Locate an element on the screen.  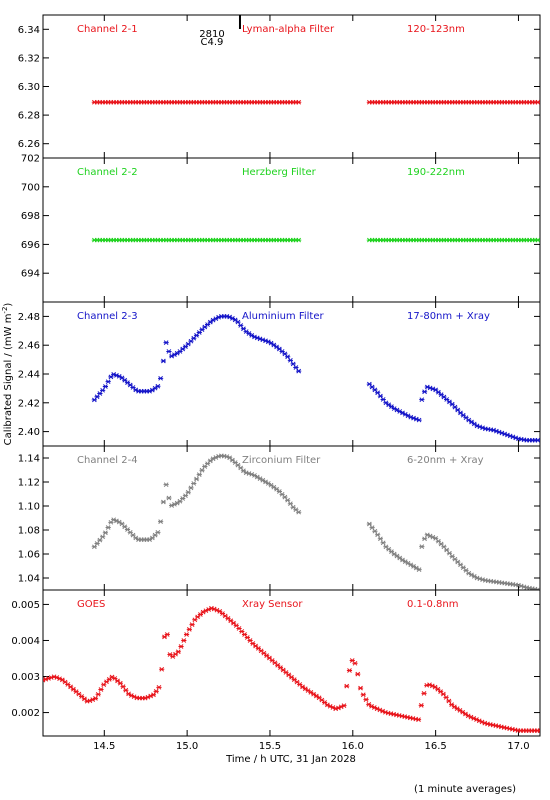
y-tick-label: 2.44 is located at coordinates (29, 375).